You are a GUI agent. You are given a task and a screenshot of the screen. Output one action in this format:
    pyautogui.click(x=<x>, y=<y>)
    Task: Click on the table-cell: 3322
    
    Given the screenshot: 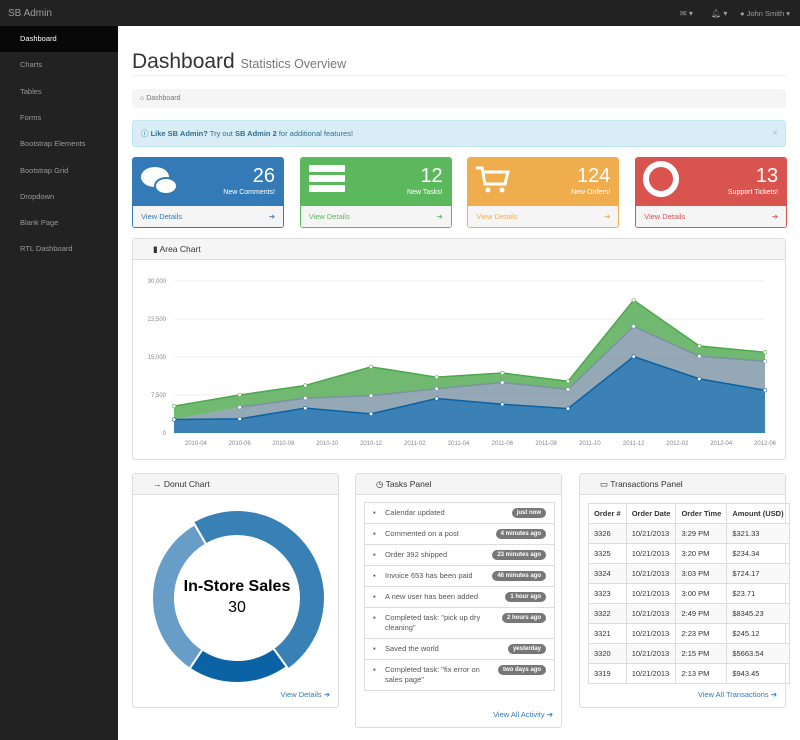 What is the action you would take?
    pyautogui.click(x=607, y=613)
    